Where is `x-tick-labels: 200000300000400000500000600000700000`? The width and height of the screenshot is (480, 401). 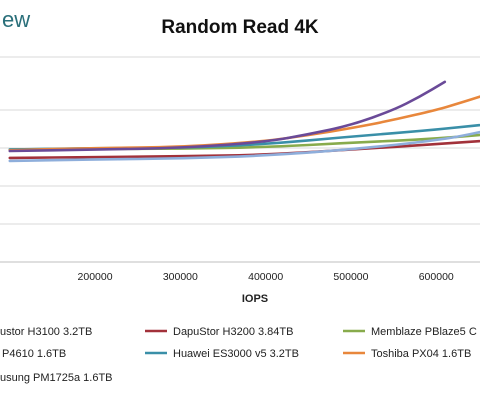
x-tick-labels: 200000300000400000500000600000700000 is located at coordinates (266, 277).